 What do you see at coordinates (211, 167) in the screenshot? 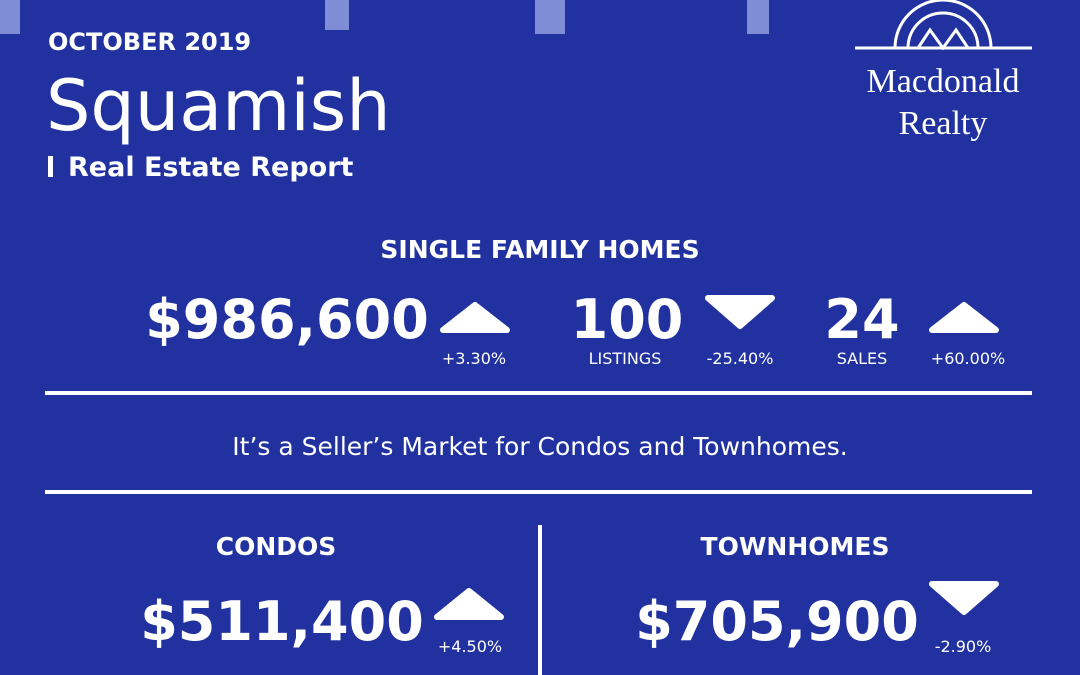
I see `subtitle: Real Estate Report` at bounding box center [211, 167].